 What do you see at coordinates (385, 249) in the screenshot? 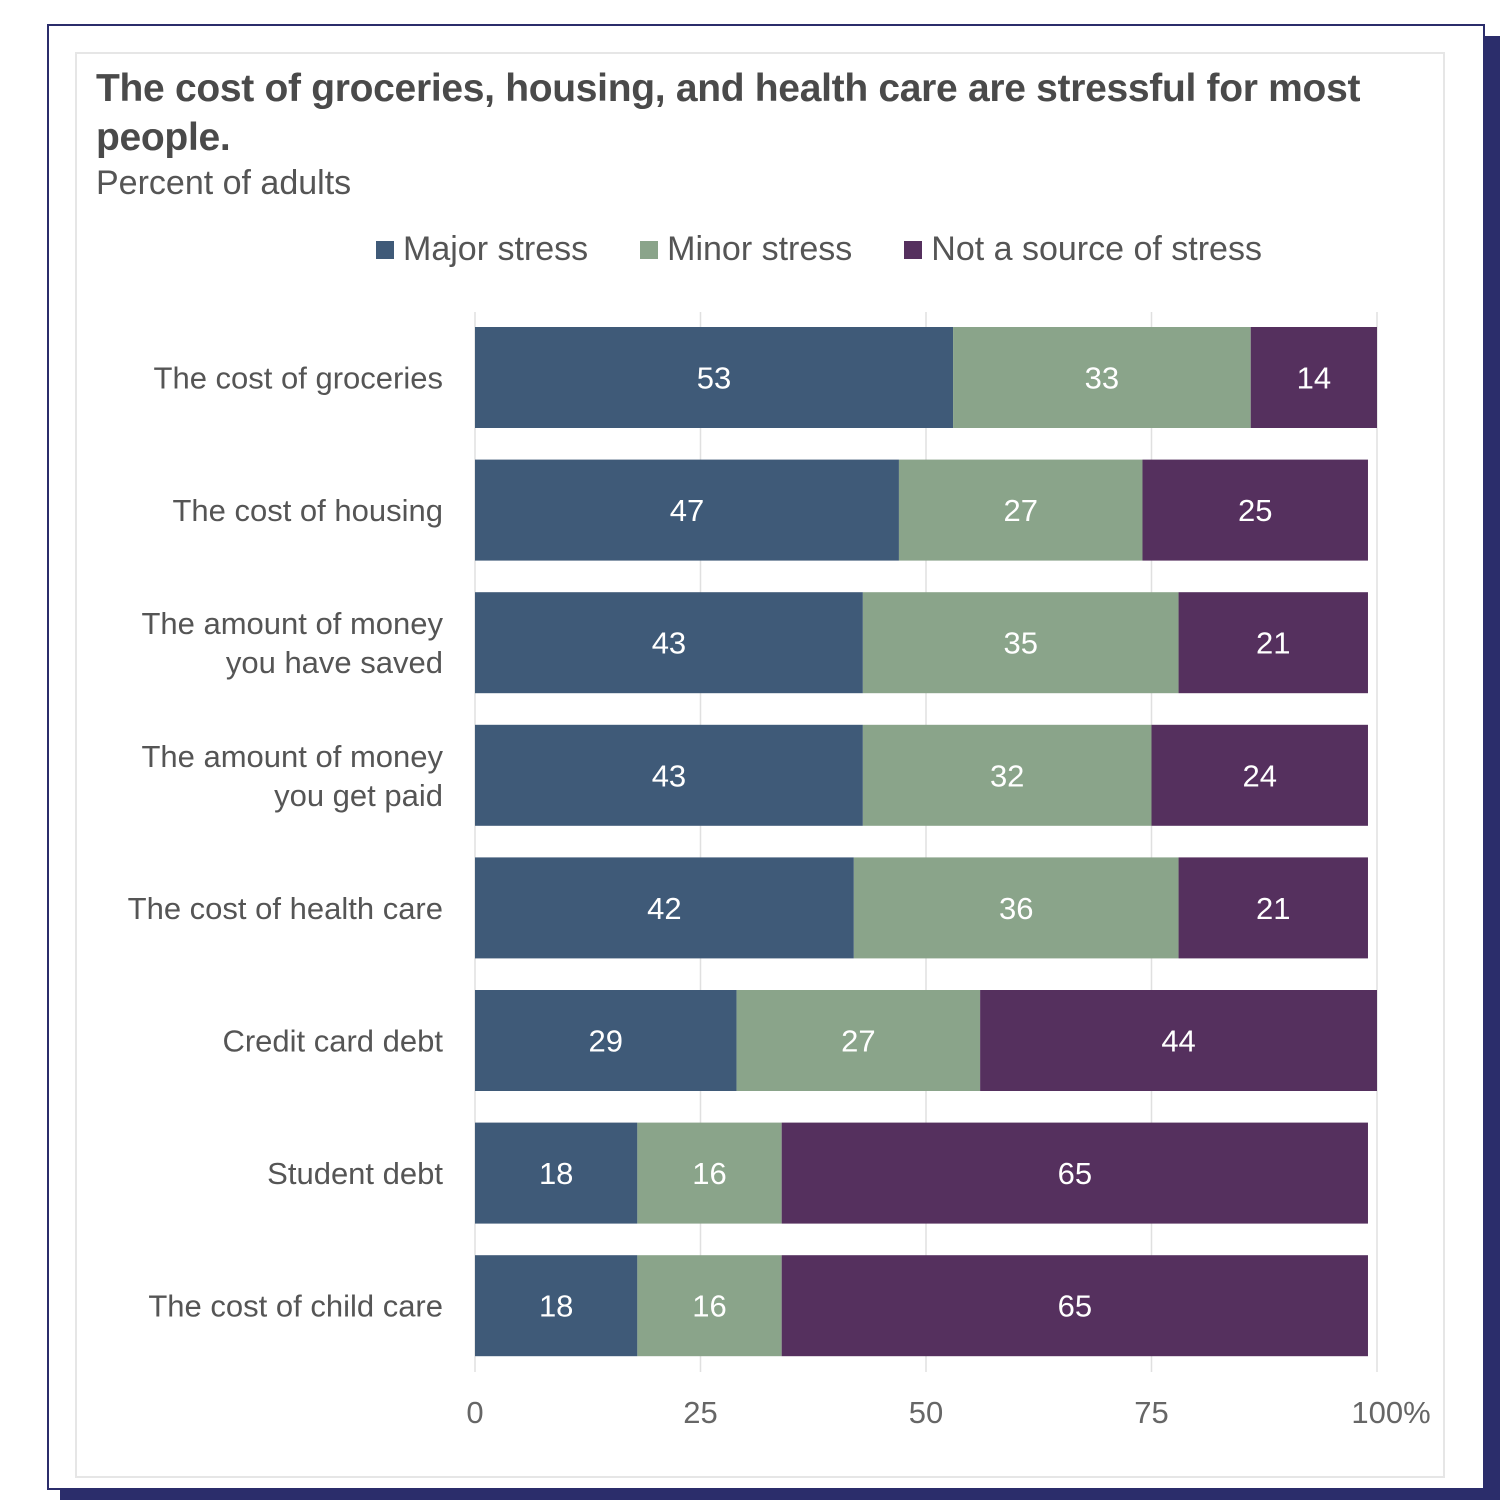
I see `legend-swatch-major-stress` at bounding box center [385, 249].